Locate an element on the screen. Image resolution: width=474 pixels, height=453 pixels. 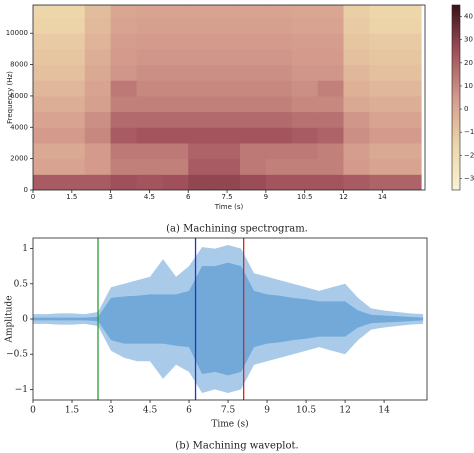
colorbar-tick-label: 20 is located at coordinates (468, 63).